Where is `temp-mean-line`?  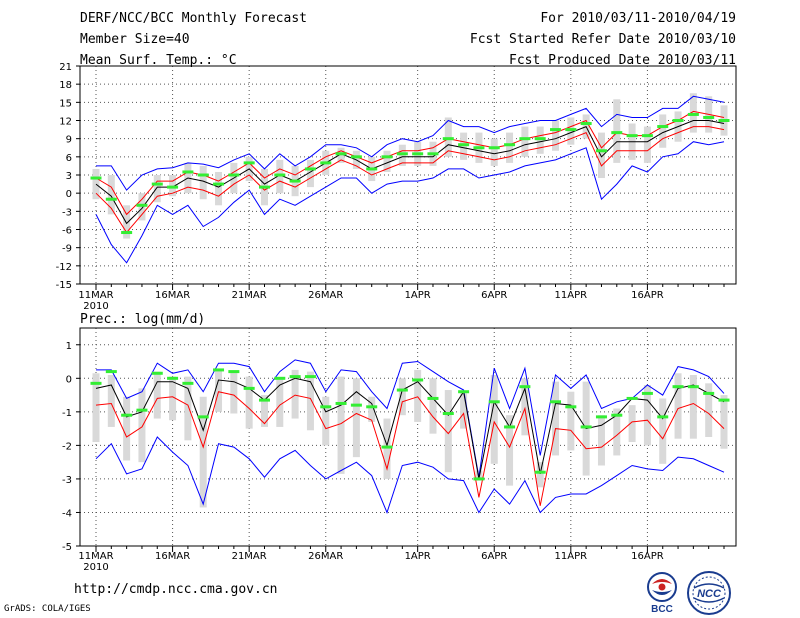 temp-mean-line is located at coordinates (410, 172).